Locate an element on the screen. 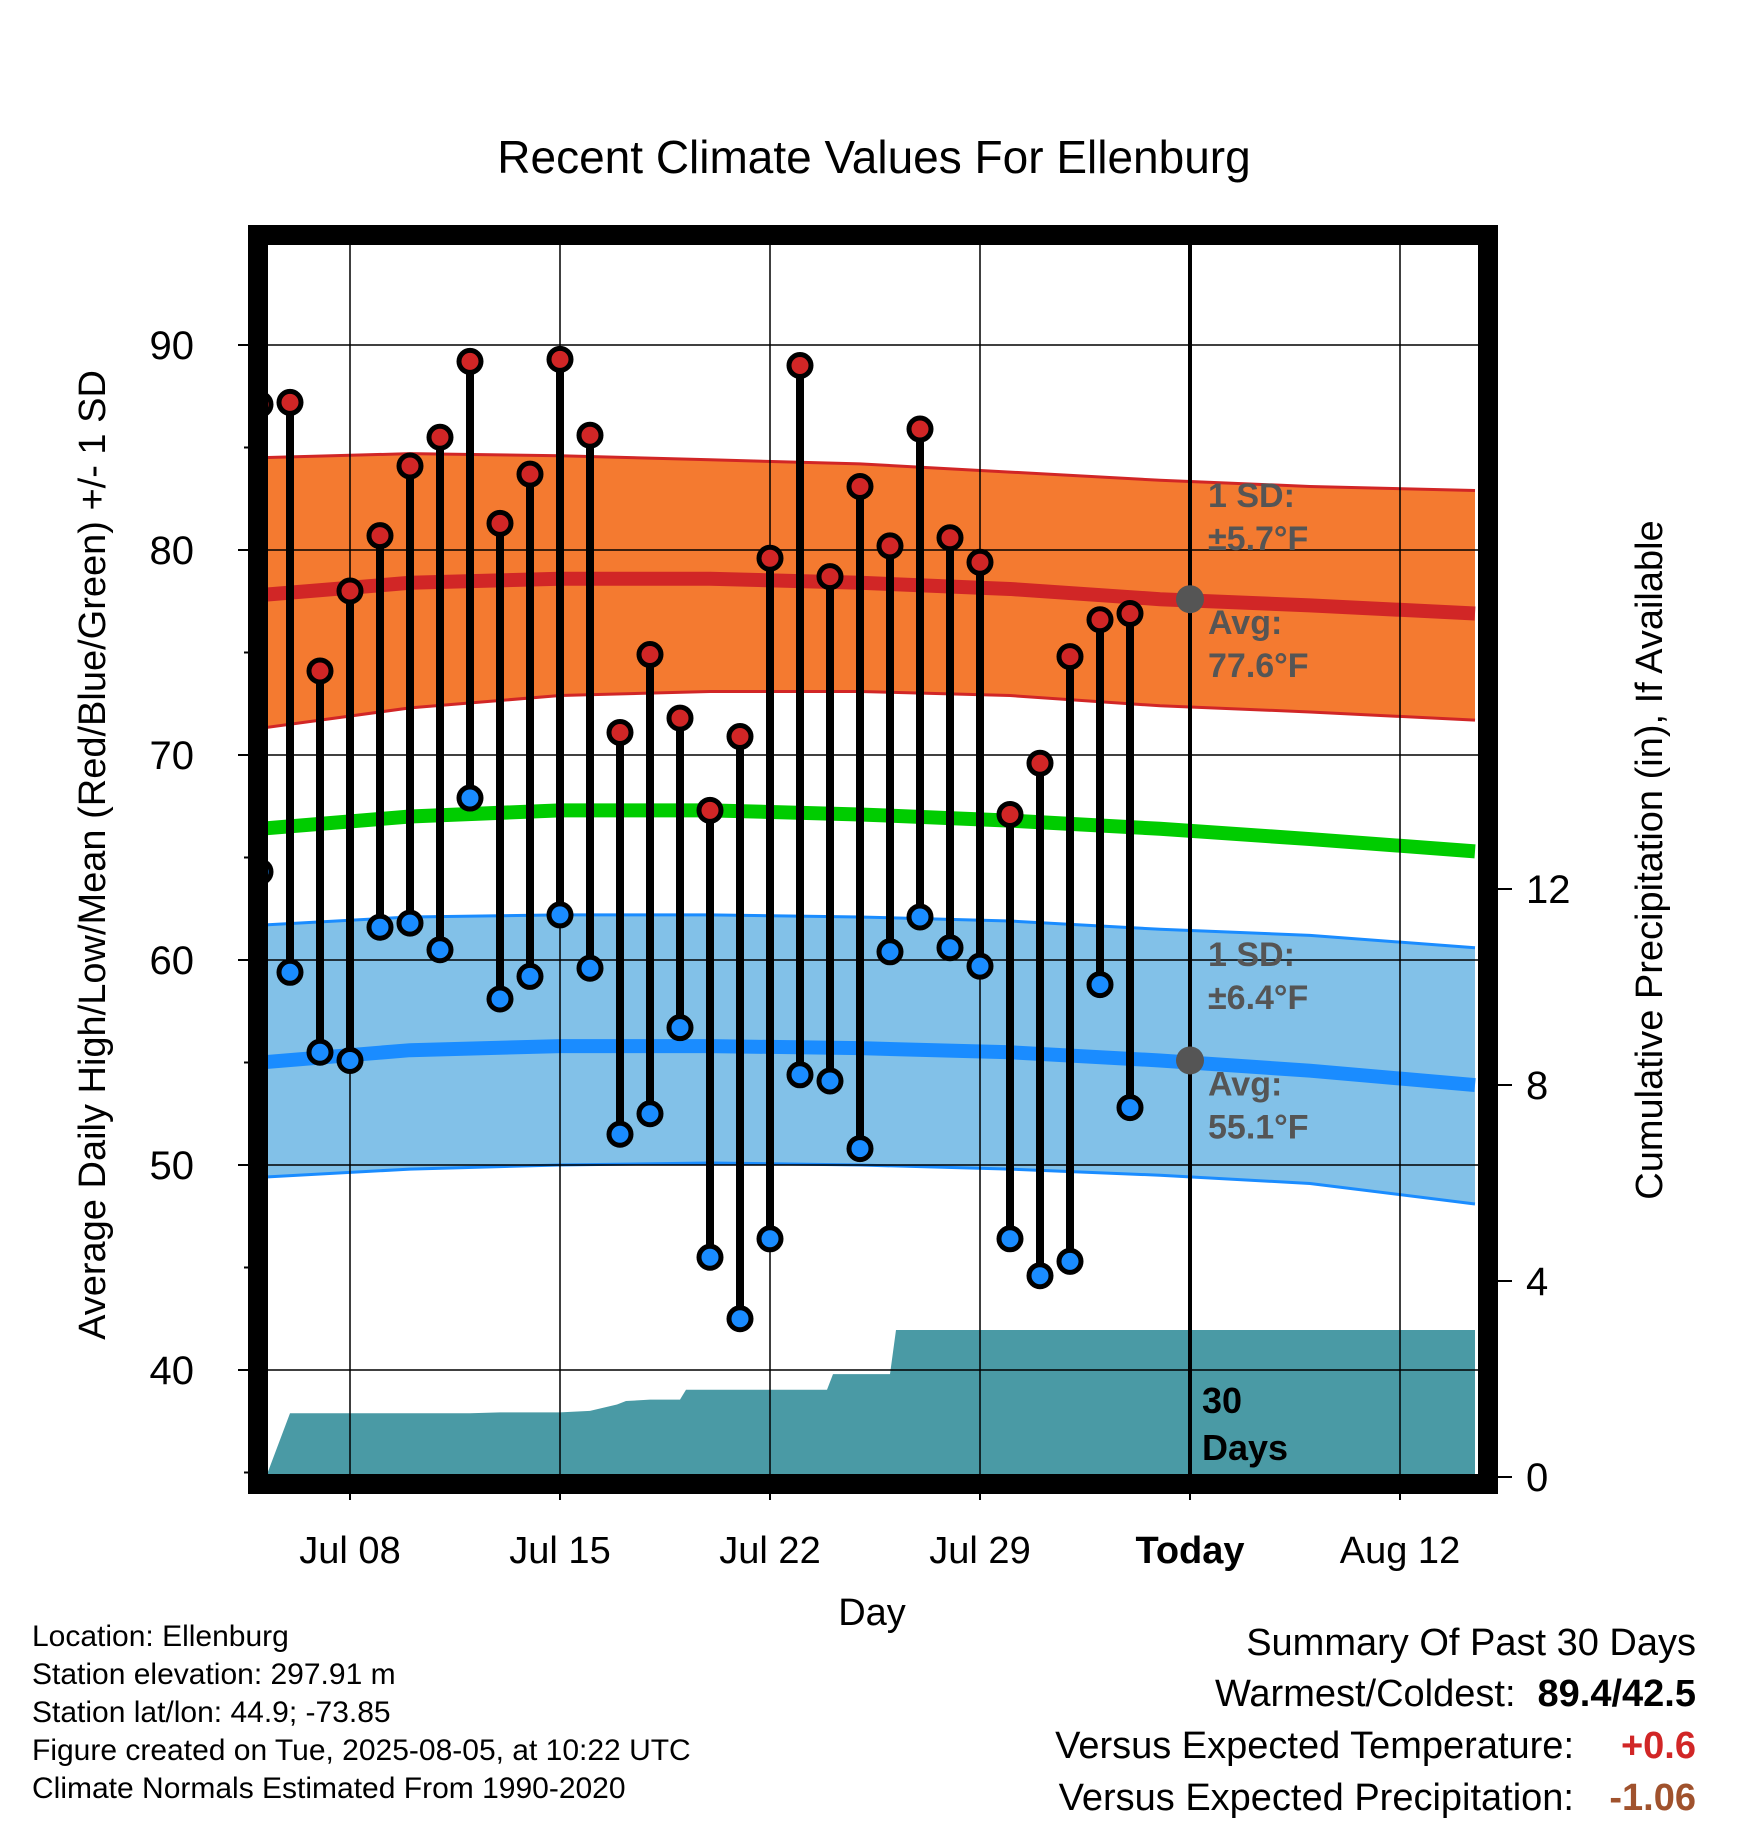  y-right-tick-label: 0 is located at coordinates (1537, 1478).